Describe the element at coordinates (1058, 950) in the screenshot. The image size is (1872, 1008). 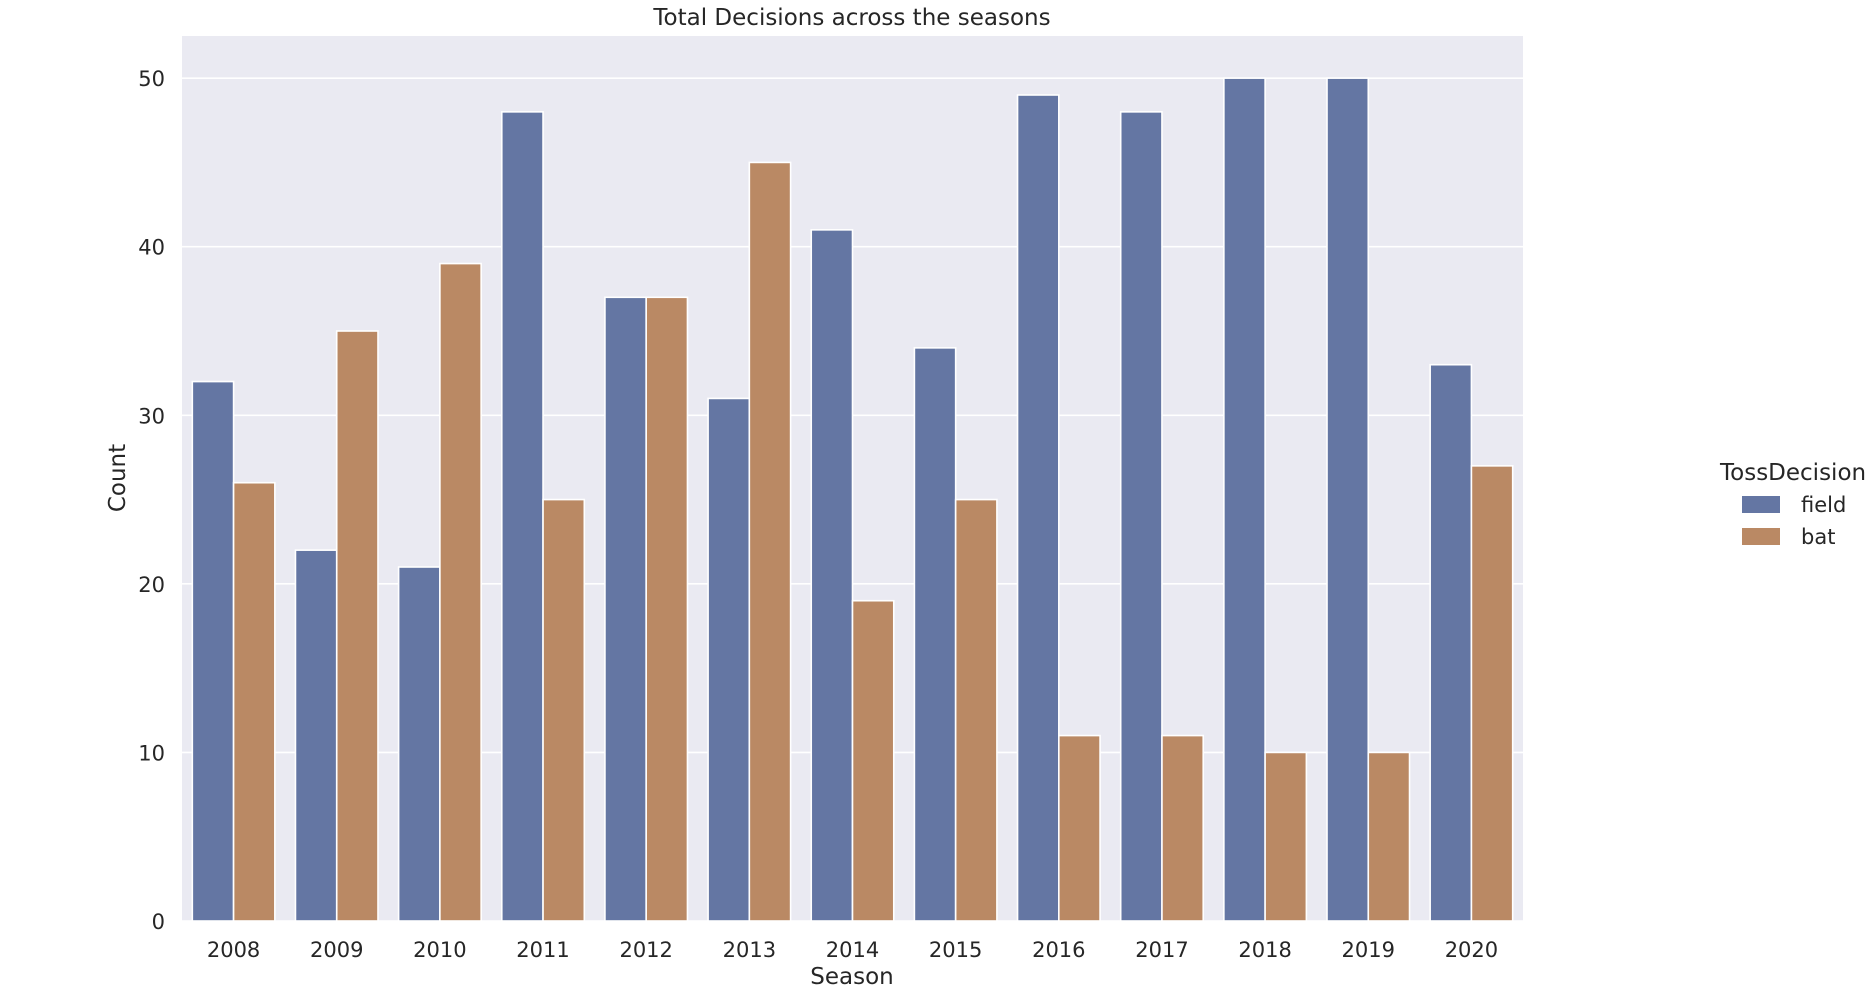
I see `x-tick-label: 2016` at that location.